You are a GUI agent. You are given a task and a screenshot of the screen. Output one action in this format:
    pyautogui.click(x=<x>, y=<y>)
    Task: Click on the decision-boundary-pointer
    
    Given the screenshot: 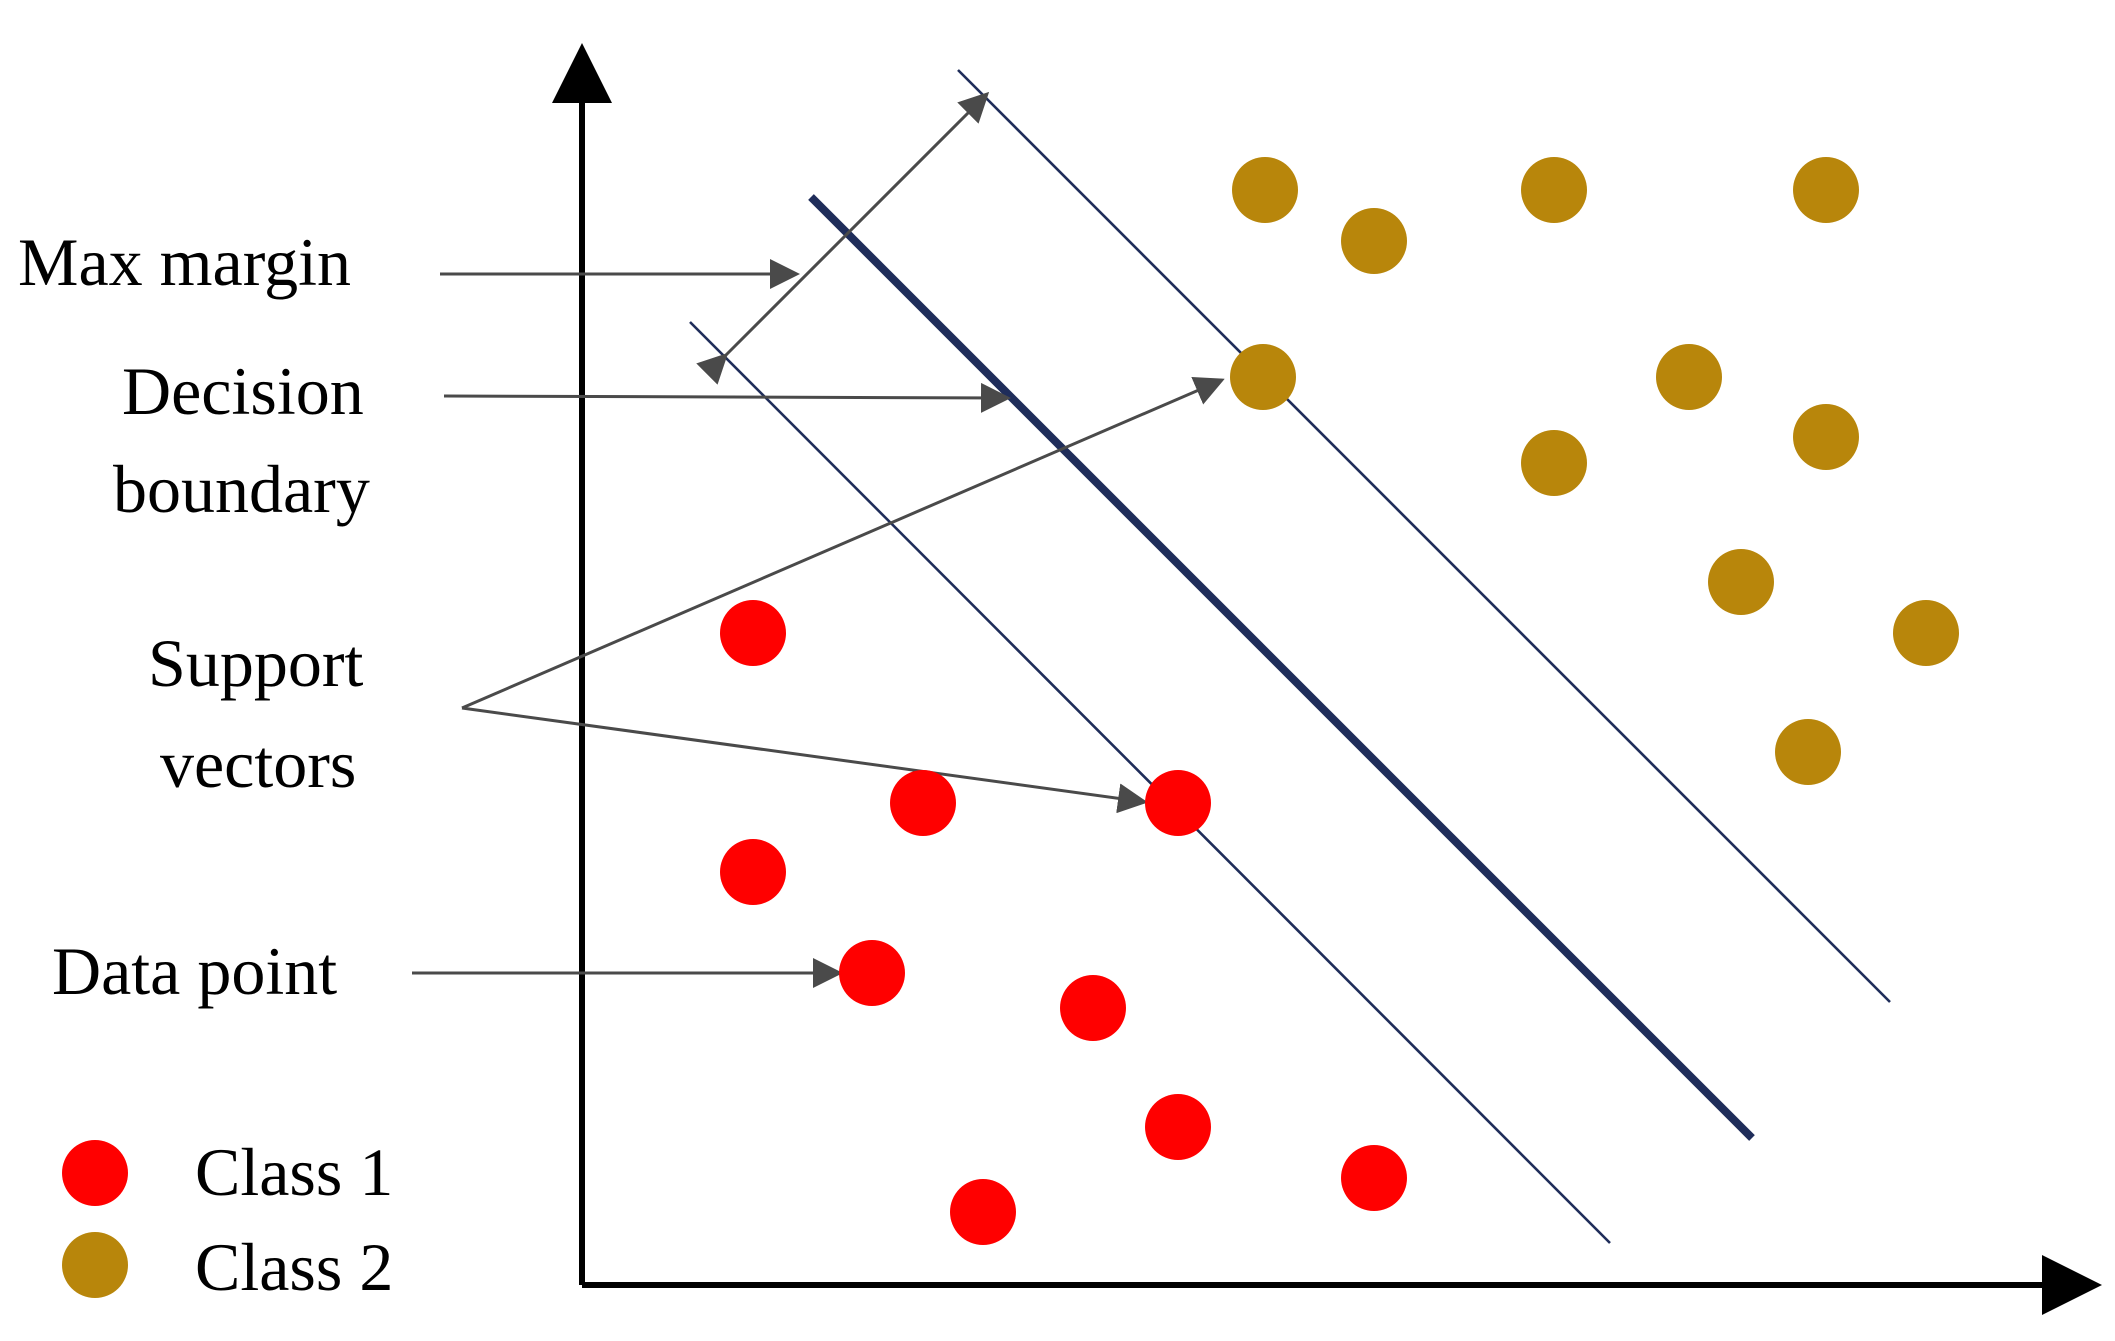 What is the action you would take?
    pyautogui.click(x=727, y=397)
    